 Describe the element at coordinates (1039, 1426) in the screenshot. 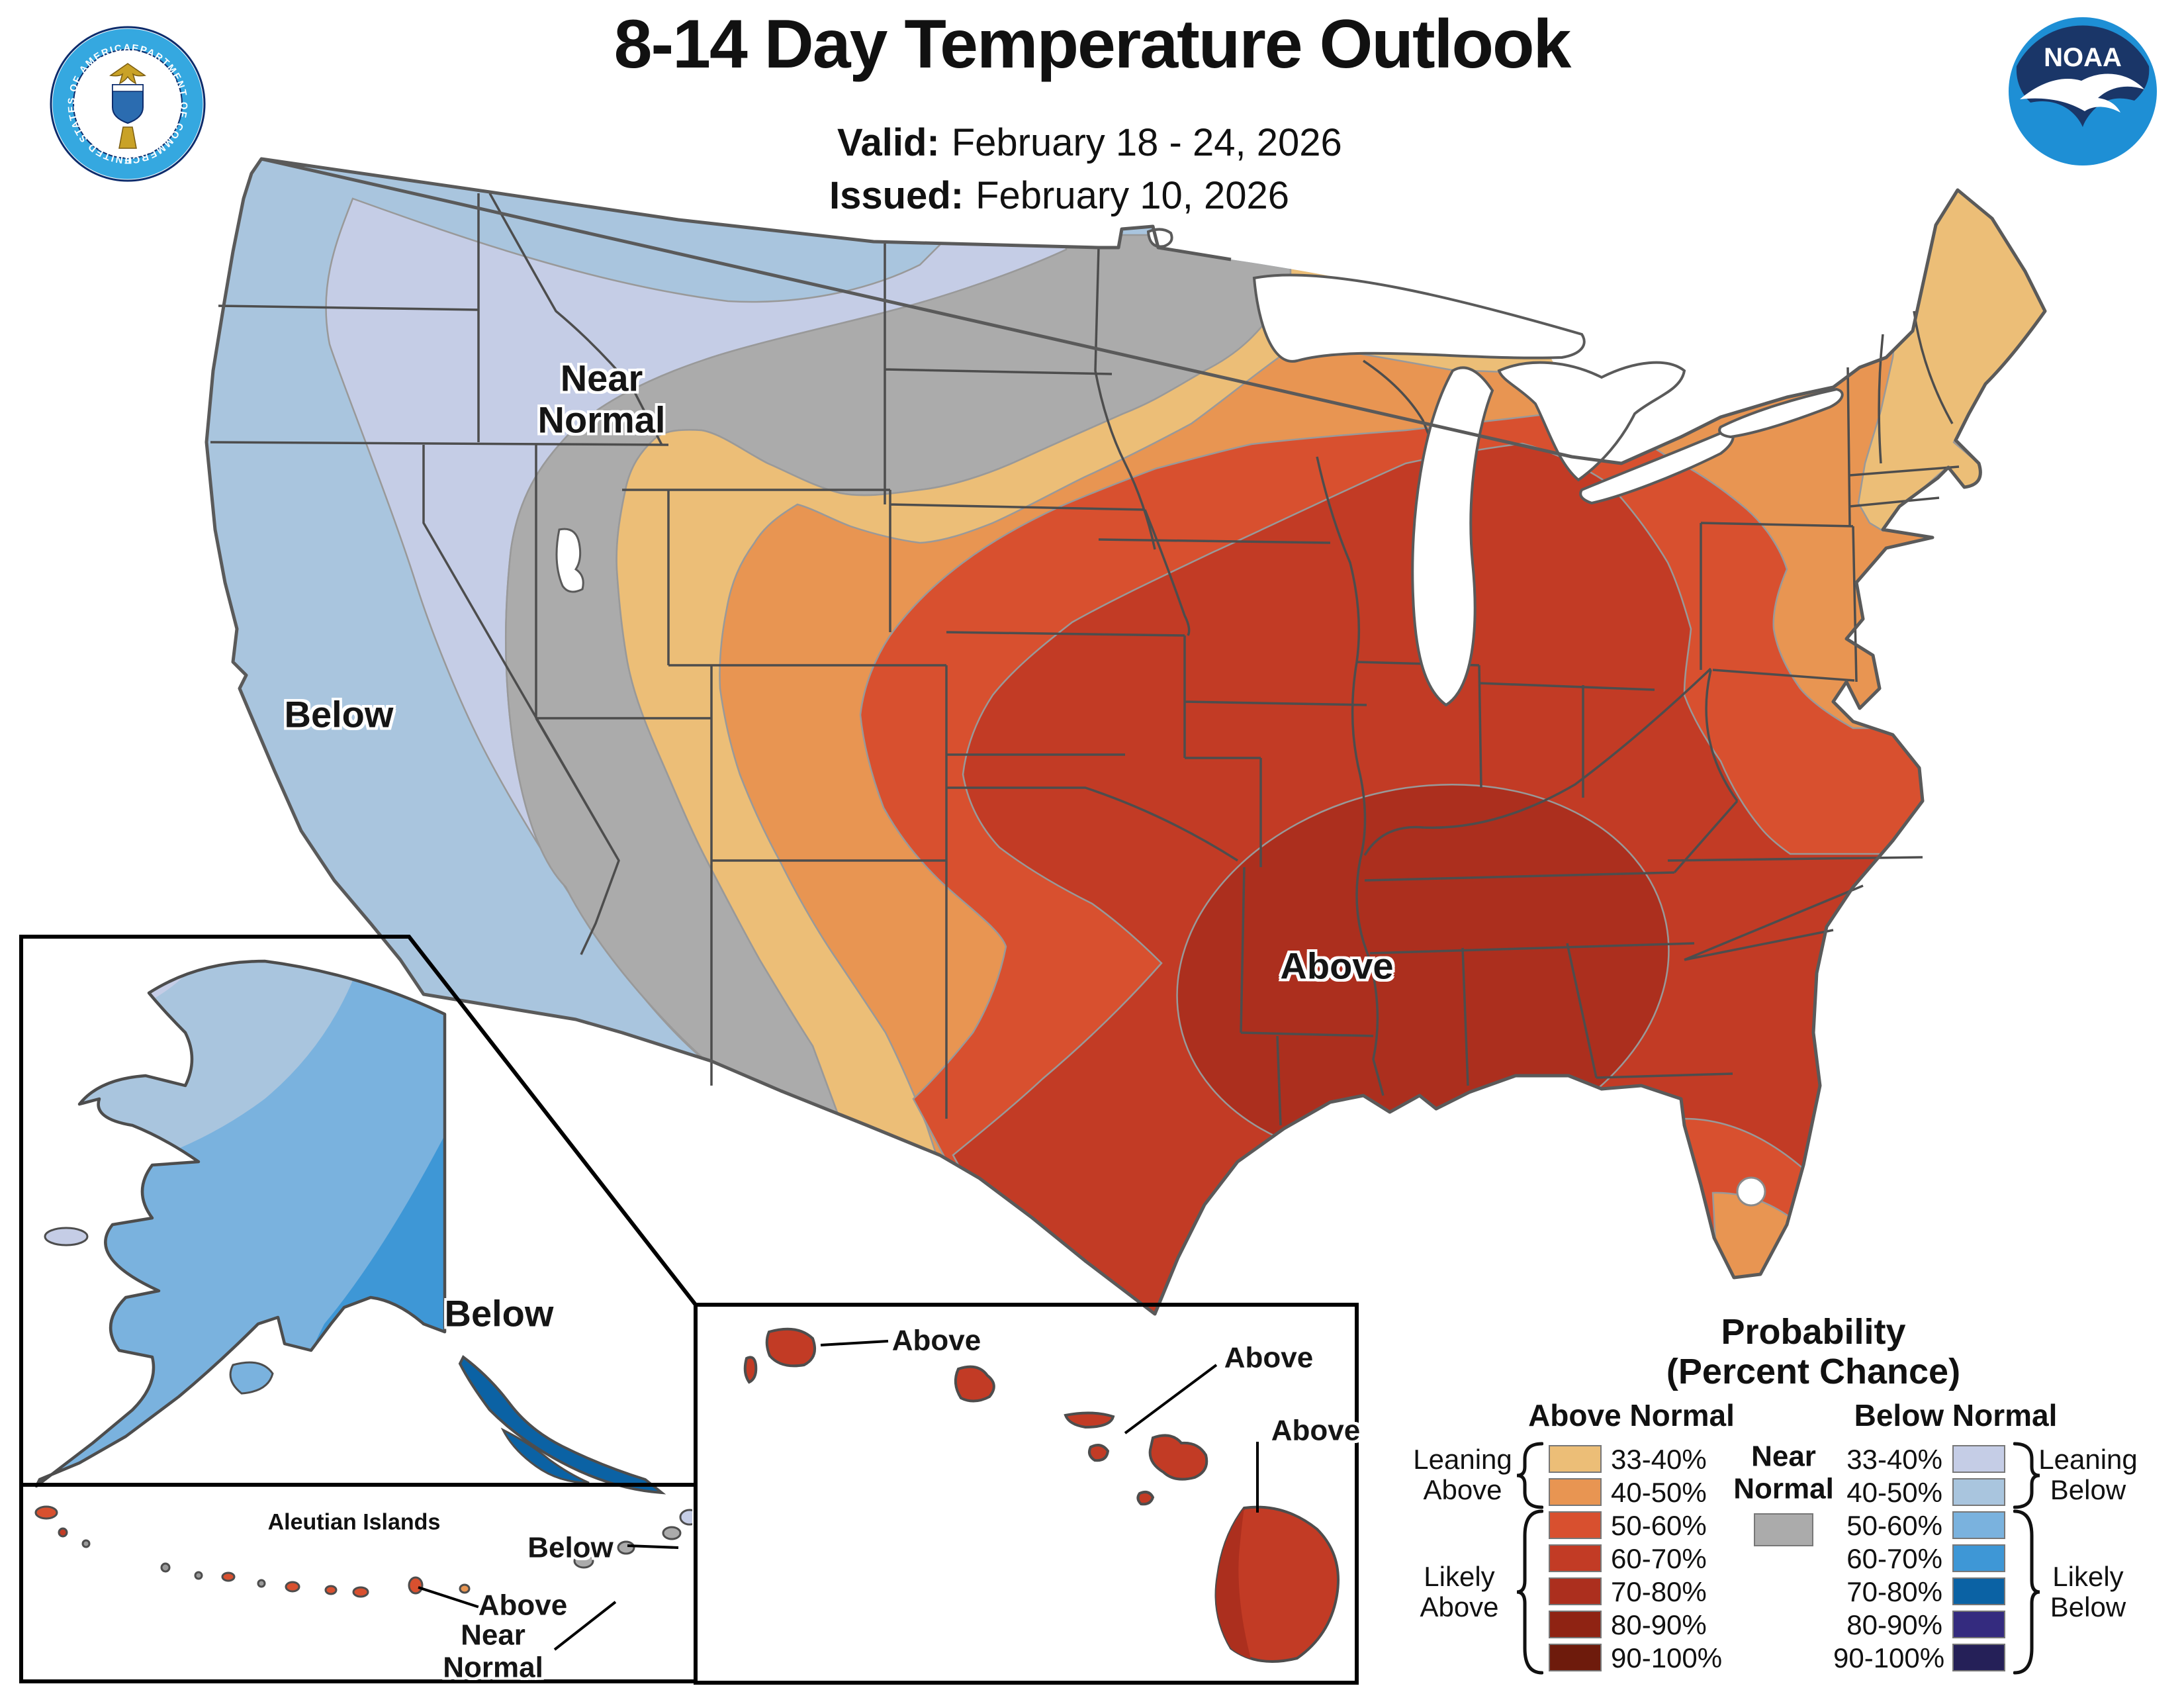

I see `hawaii-leader-lines` at that location.